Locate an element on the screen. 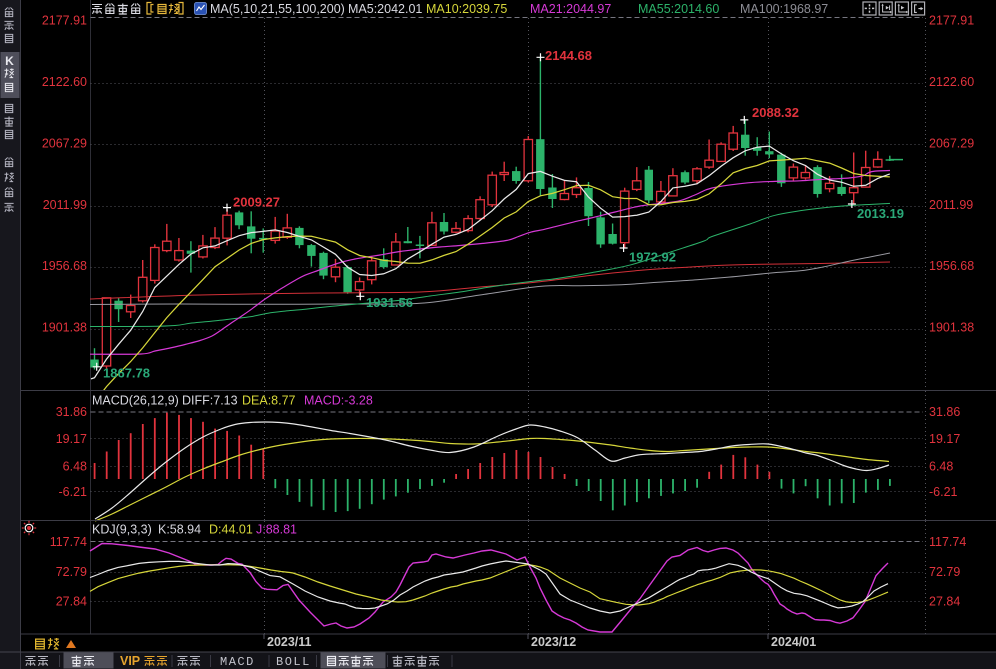 This screenshot has width=996, height=669. svg-text: 2009.27 is located at coordinates (256, 202).